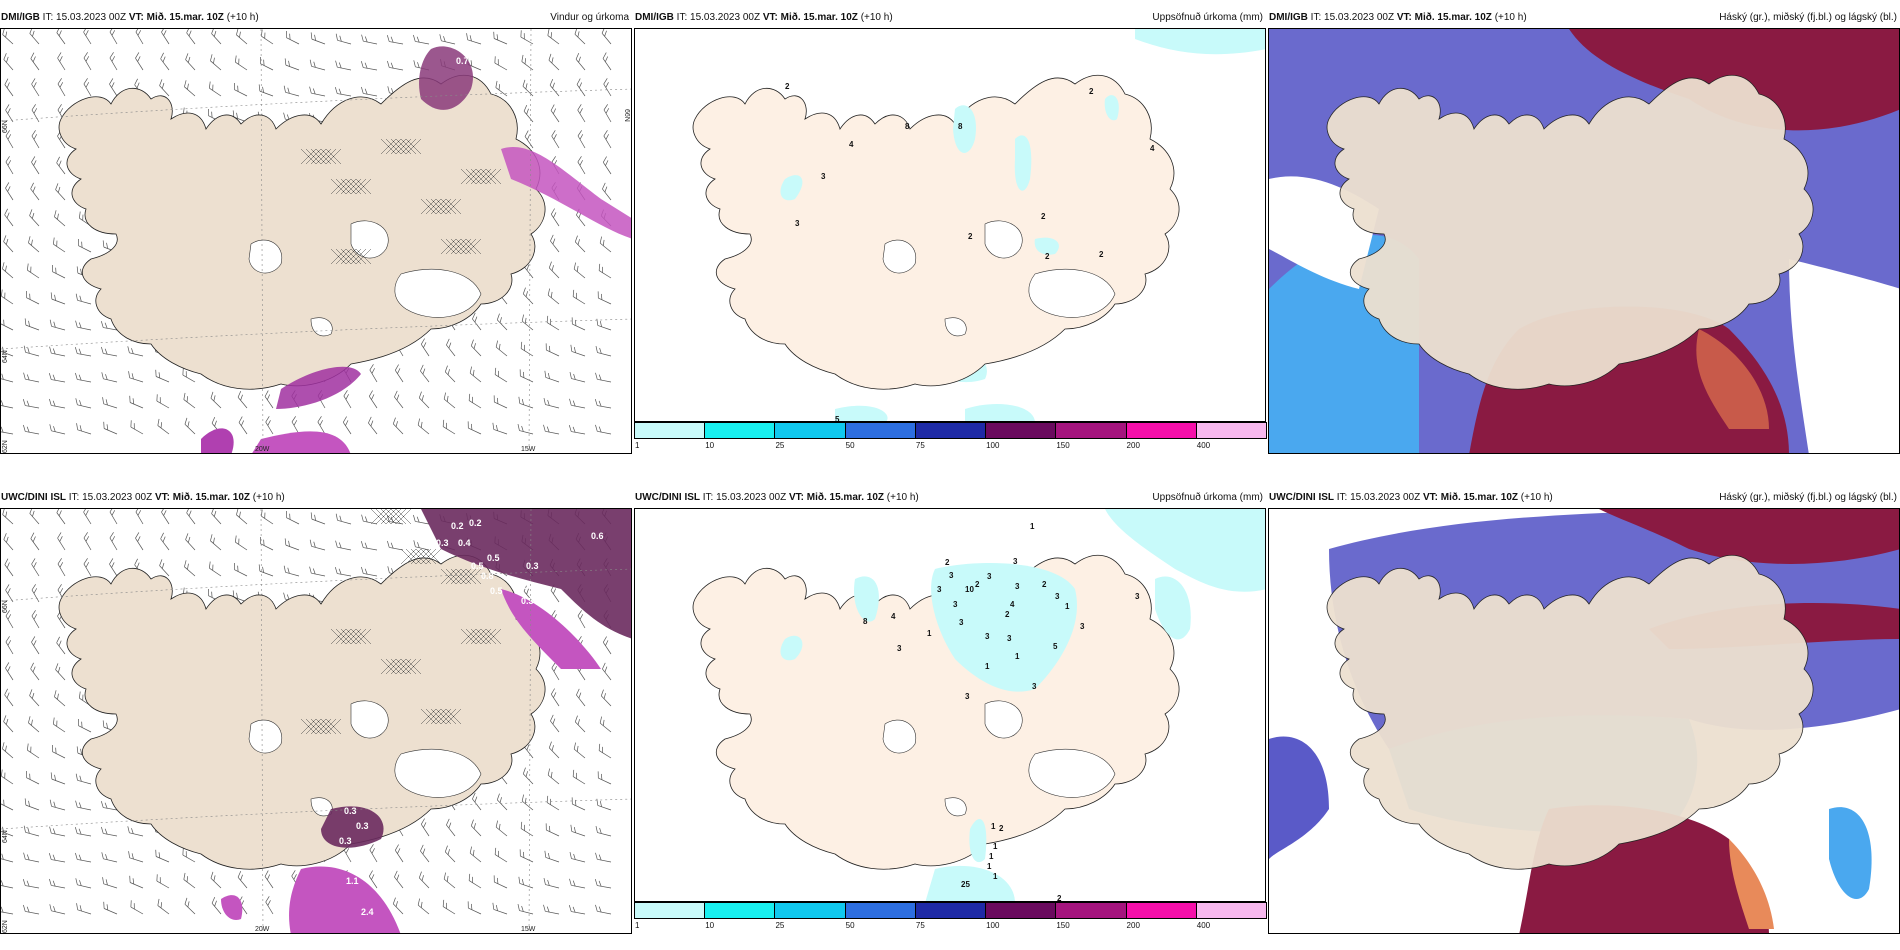 This screenshot has height=950, width=1900. Describe the element at coordinates (401, 201) in the screenshot. I see `hatched-areas` at that location.